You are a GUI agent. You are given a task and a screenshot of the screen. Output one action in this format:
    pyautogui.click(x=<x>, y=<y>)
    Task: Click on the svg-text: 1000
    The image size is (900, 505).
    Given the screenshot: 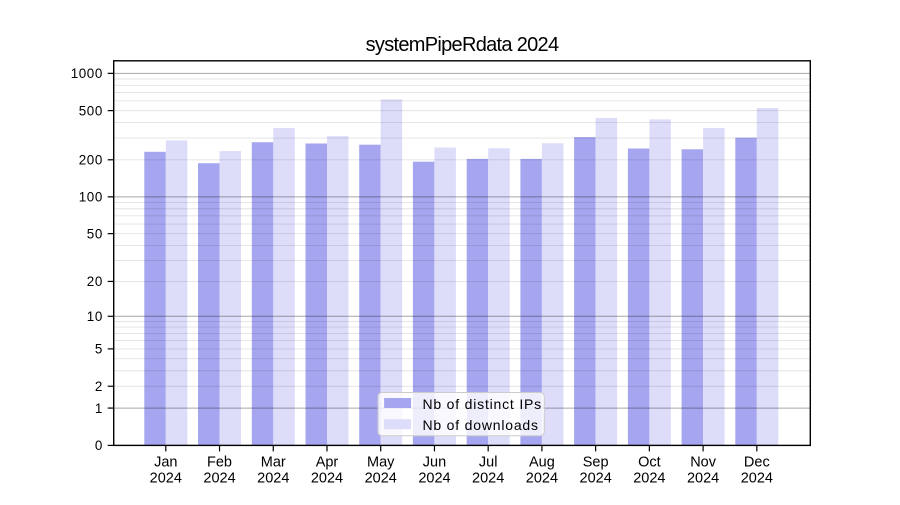 What is the action you would take?
    pyautogui.click(x=87, y=73)
    